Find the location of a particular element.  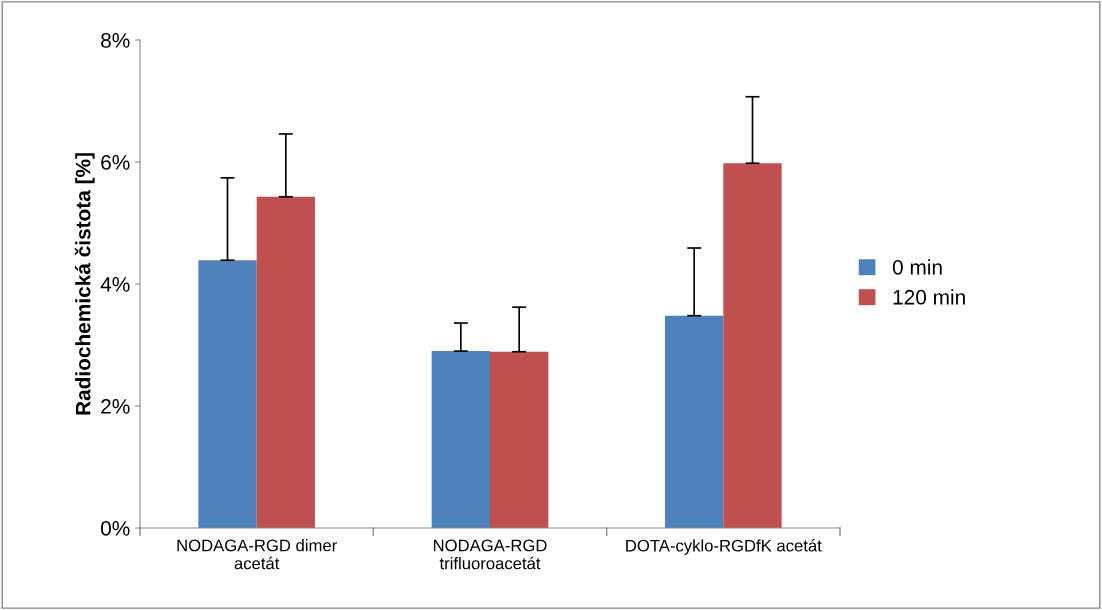

x-tick-label: NODAGA-RGD dimer acetát is located at coordinates (257, 554).